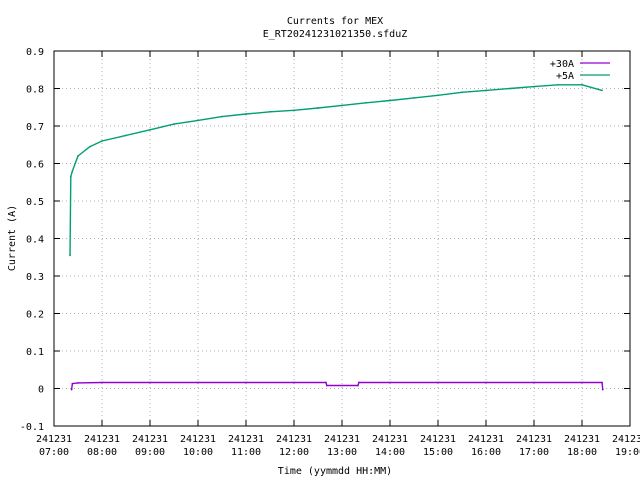  Describe the element at coordinates (41, 390) in the screenshot. I see `y-tick-label: 0` at that location.